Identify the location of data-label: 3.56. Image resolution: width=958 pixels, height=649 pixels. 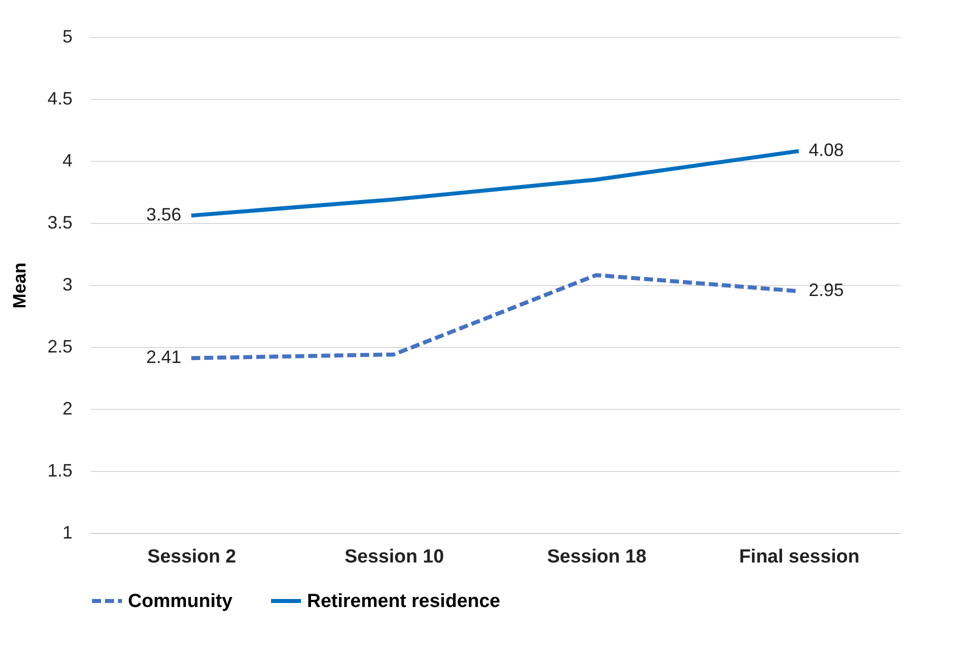
(164, 214).